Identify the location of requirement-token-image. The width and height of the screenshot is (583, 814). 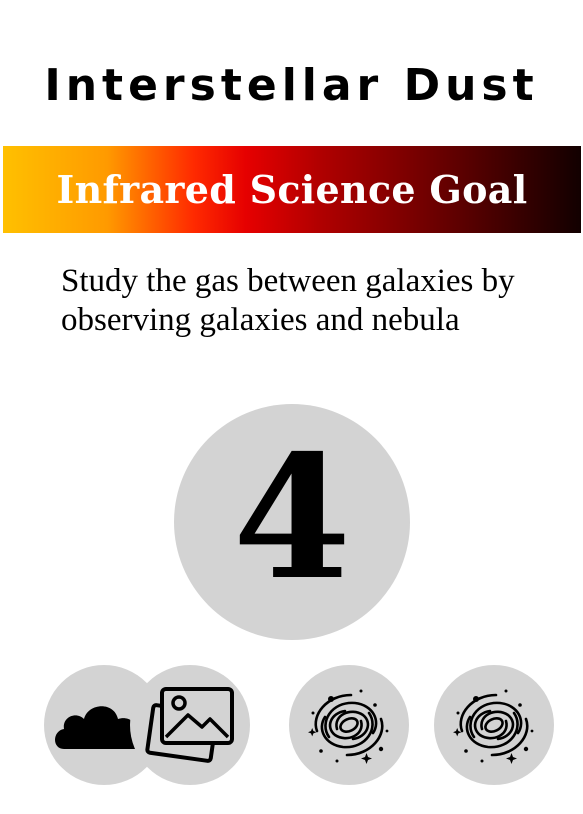
(190, 725).